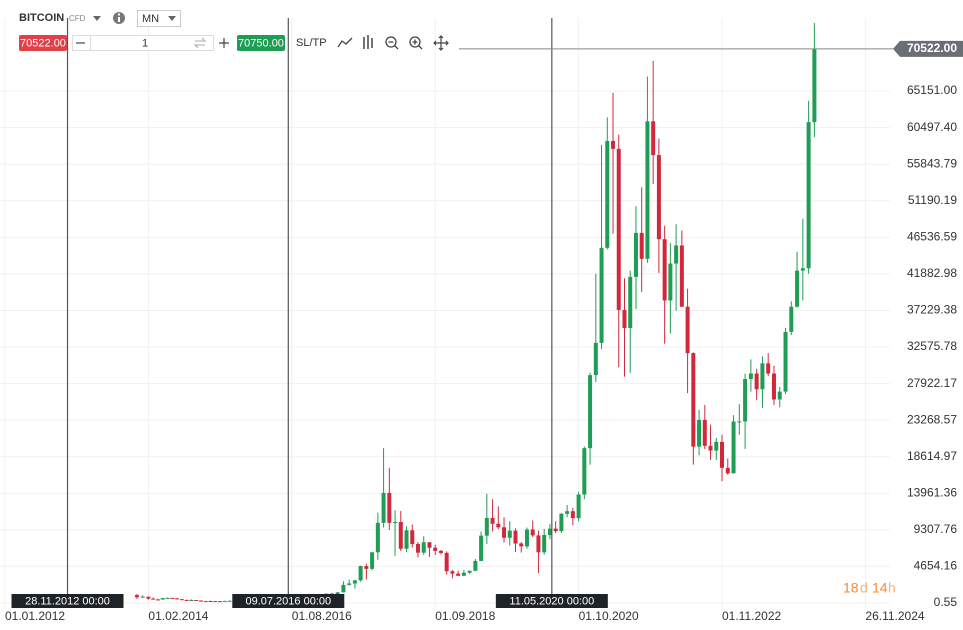 The height and width of the screenshot is (630, 963). What do you see at coordinates (234, 30) in the screenshot?
I see `toolbar: BITCOIN CFD MN 70522.00 1 70750.00 SL/TP` at bounding box center [234, 30].